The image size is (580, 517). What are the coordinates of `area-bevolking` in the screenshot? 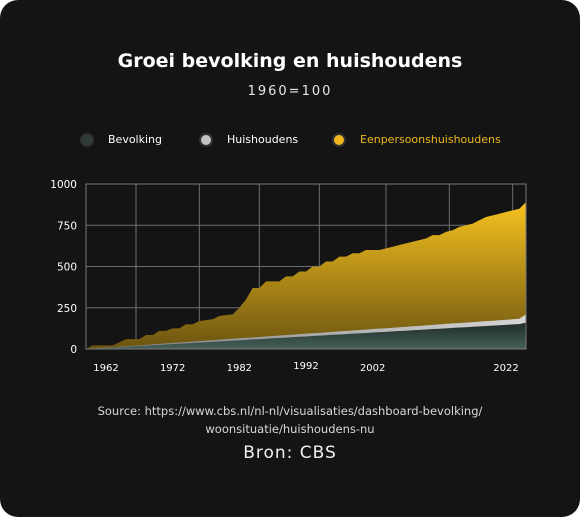 It's located at (306, 335).